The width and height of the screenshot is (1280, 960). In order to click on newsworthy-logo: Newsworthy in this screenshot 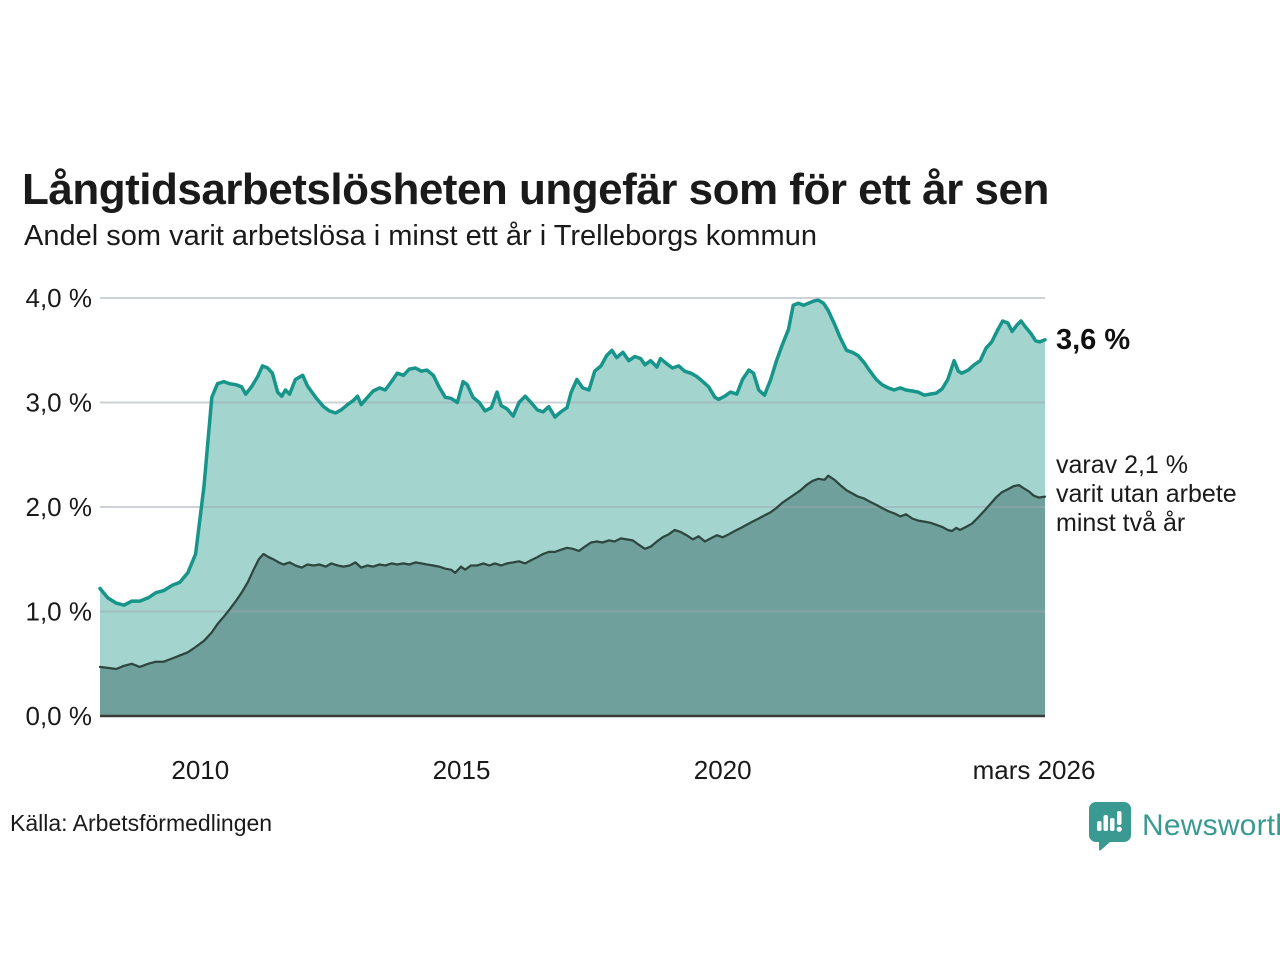, I will do `click(1184, 826)`.